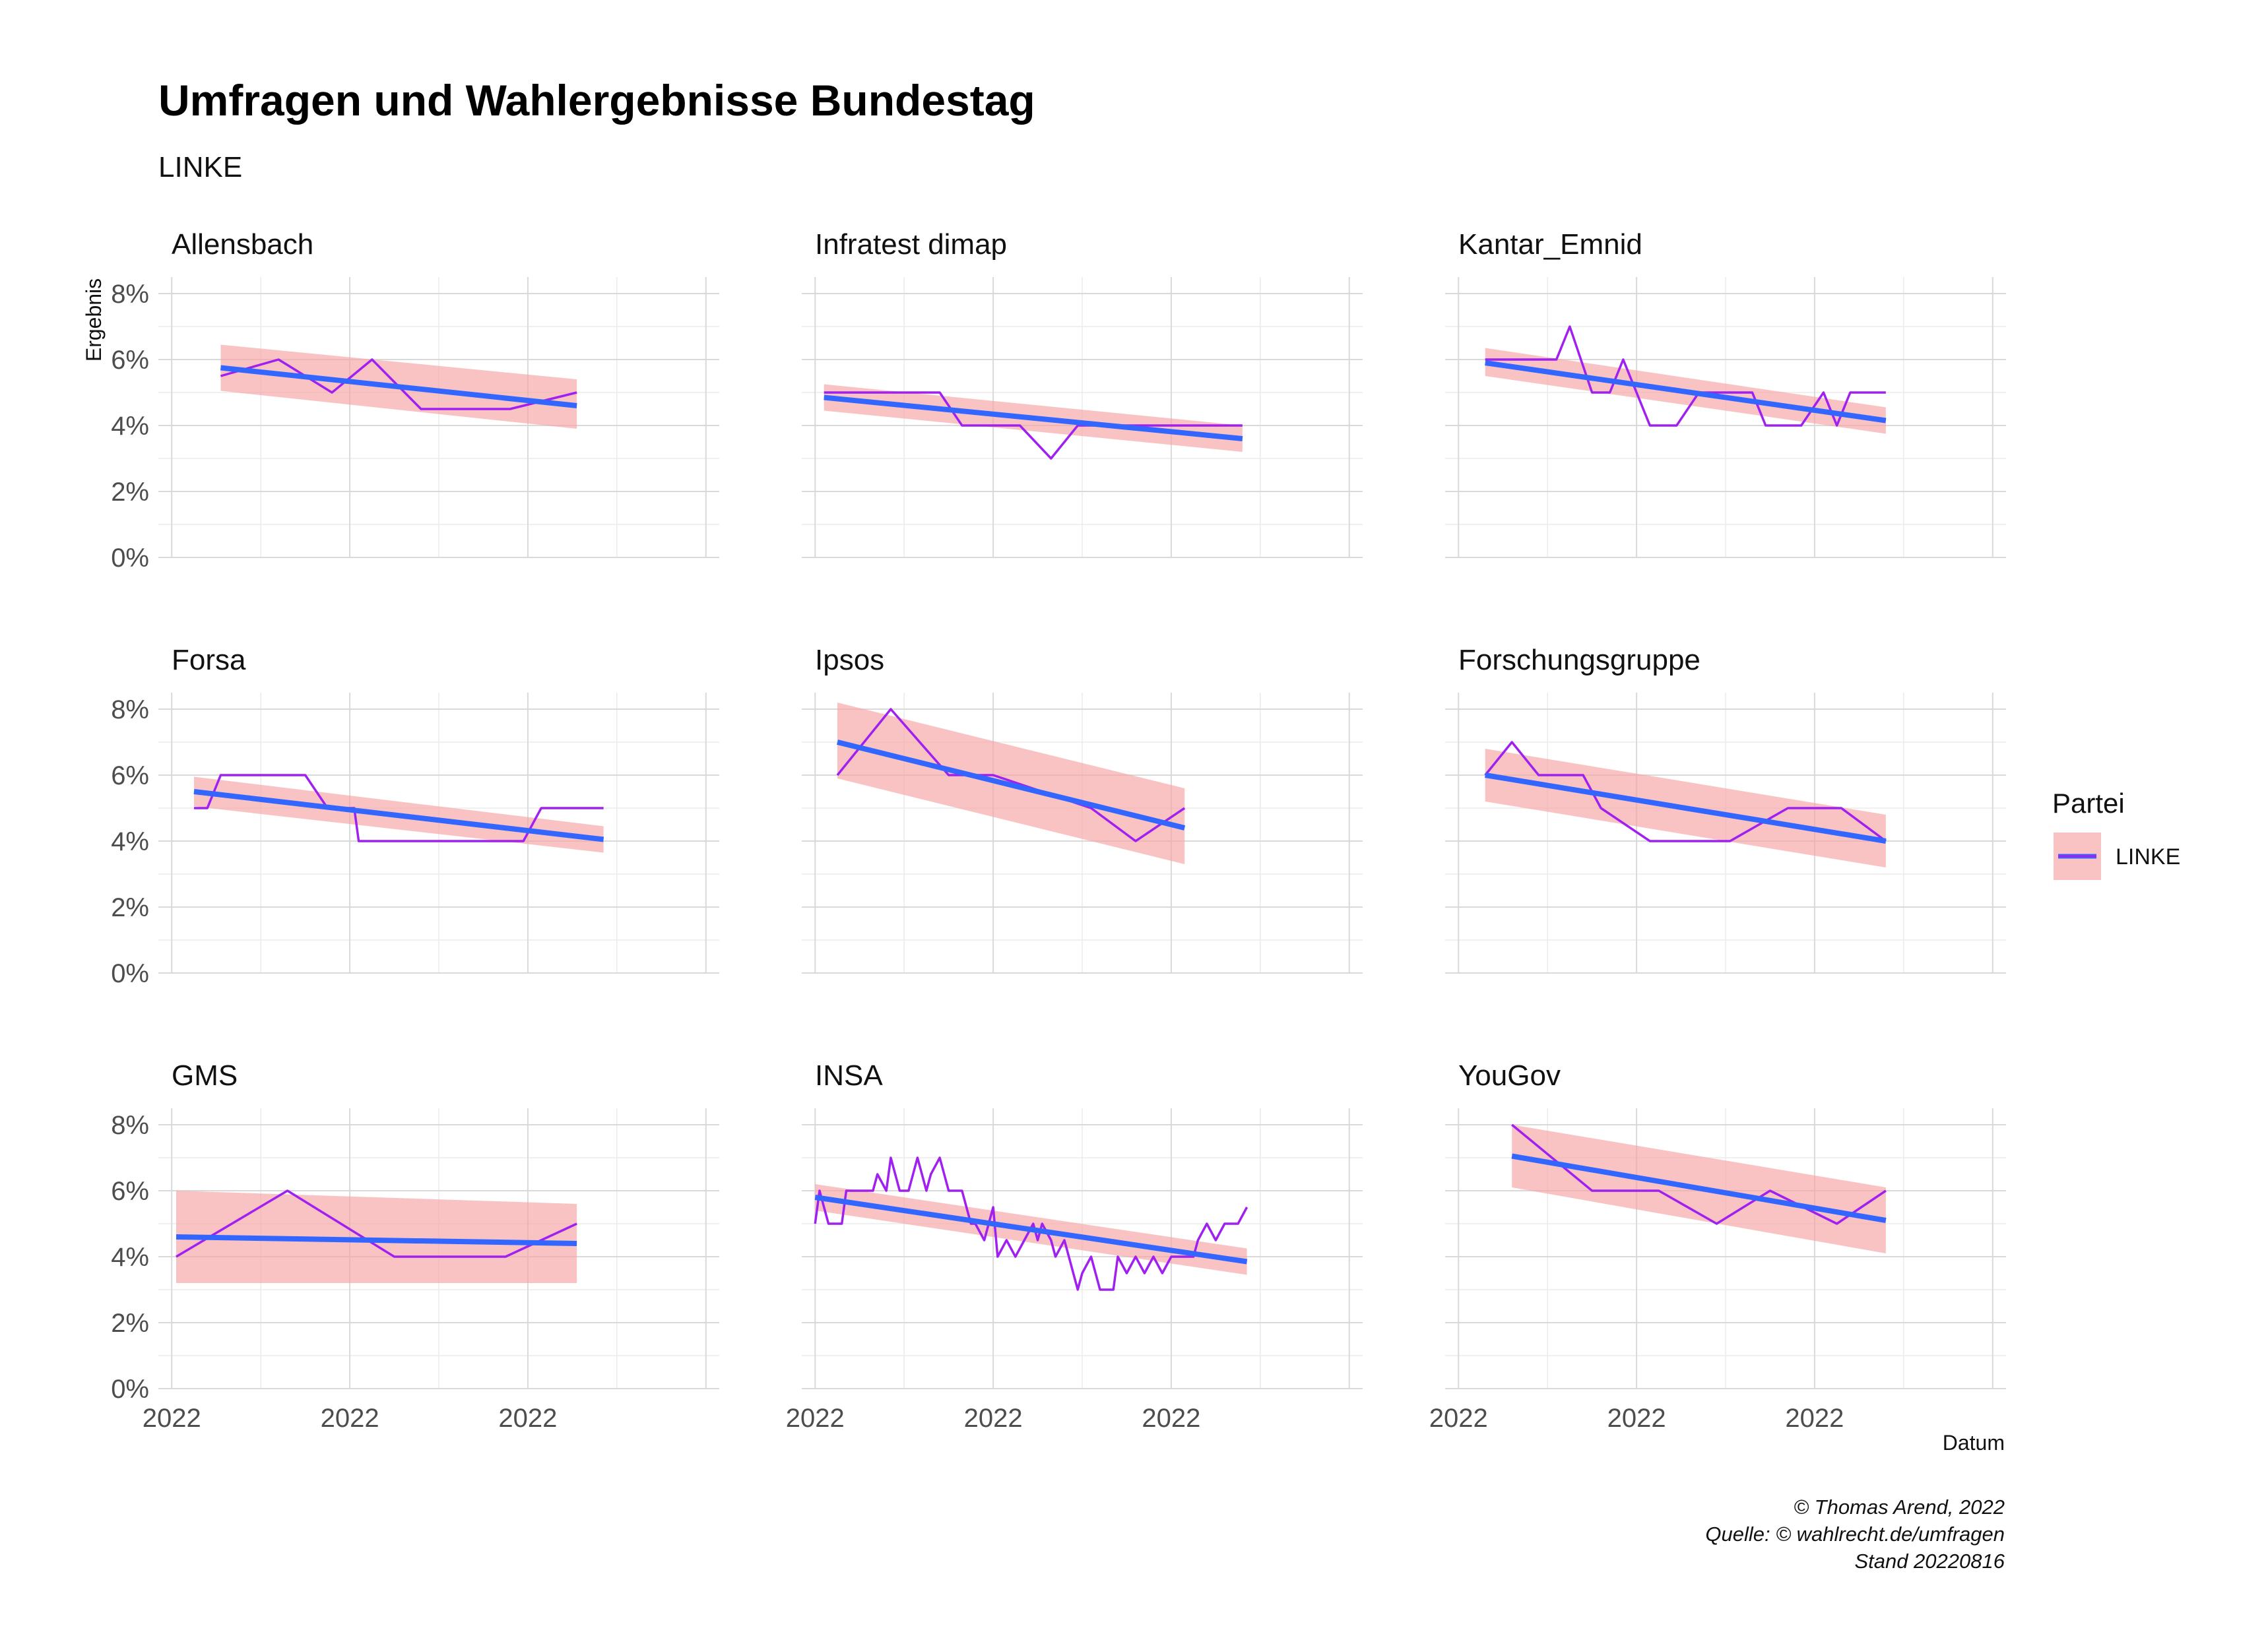 The image size is (2268, 1636). Describe the element at coordinates (94, 320) in the screenshot. I see `y-axis-title: Ergebnis` at that location.